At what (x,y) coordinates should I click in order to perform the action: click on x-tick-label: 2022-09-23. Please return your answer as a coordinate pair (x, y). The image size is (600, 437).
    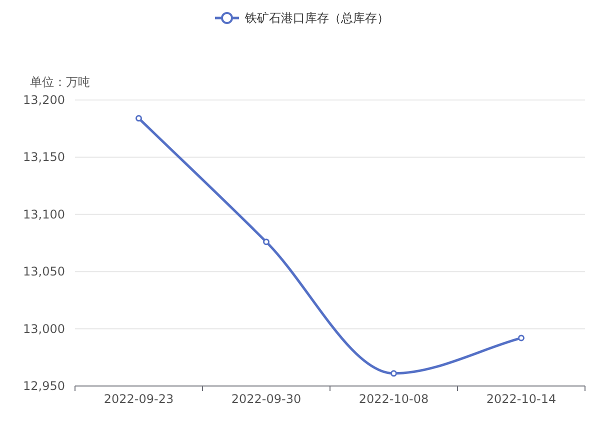
    Looking at the image, I should click on (139, 399).